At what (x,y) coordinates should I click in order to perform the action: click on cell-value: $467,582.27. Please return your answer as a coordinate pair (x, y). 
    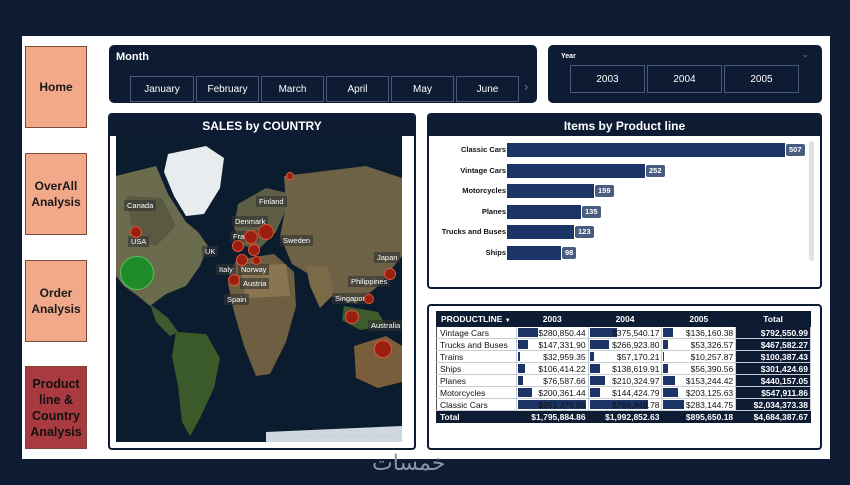
    Looking at the image, I should click on (784, 344).